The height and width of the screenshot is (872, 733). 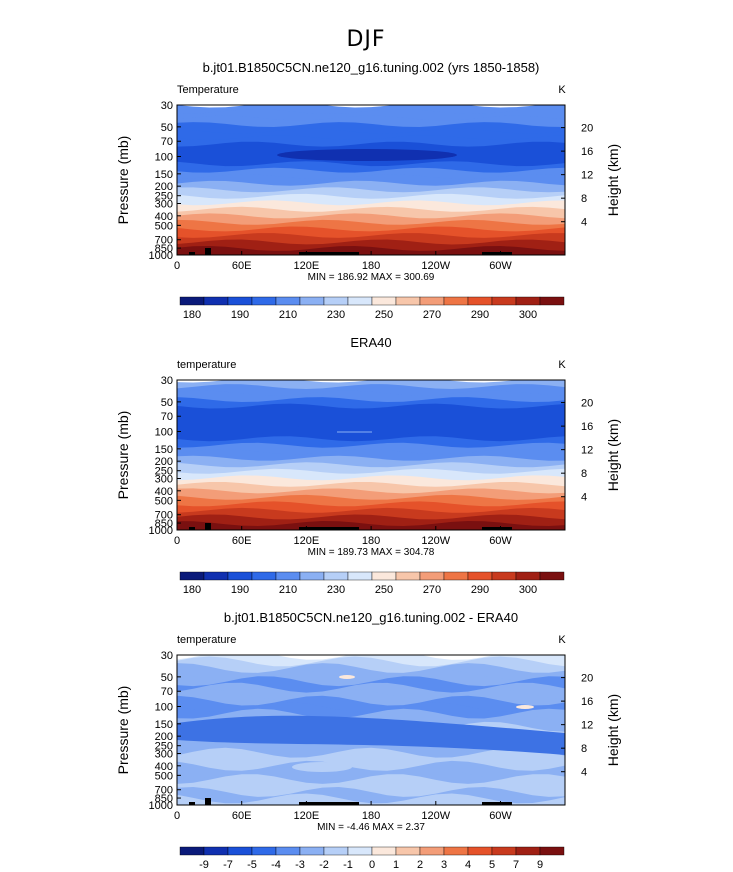 What do you see at coordinates (336, 590) in the screenshot?
I see `colorbar-label: 230` at bounding box center [336, 590].